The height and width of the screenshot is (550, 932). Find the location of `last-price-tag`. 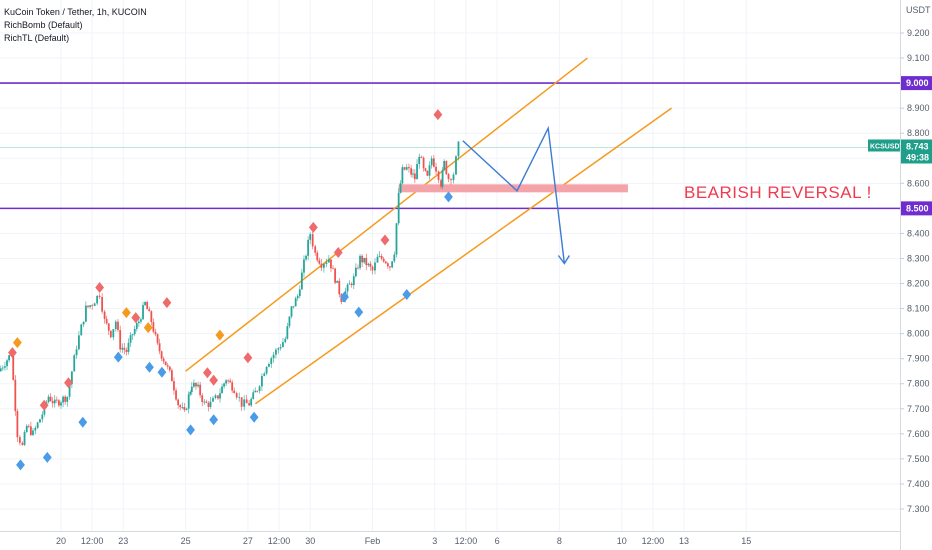

last-price-tag is located at coordinates (916, 151).